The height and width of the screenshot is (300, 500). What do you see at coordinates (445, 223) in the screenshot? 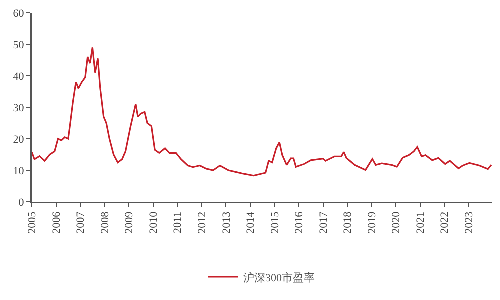
I see `x-tick-label: 2022` at bounding box center [445, 223].